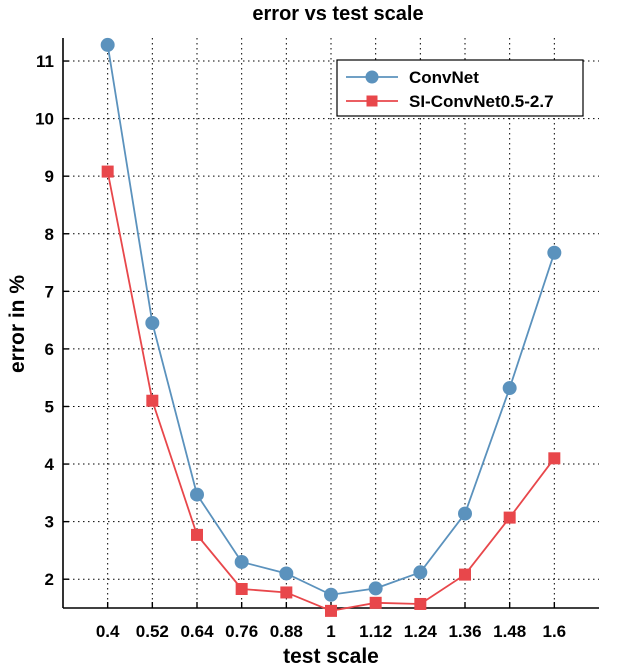  Describe the element at coordinates (421, 631) in the screenshot. I see `x-tick-label: 1.24` at that location.